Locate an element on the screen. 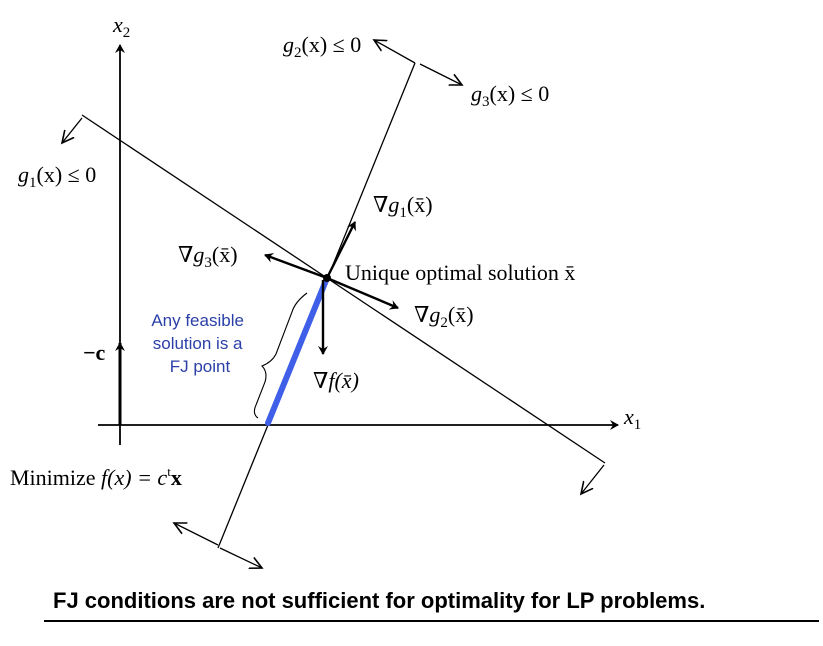 The width and height of the screenshot is (823, 646). x2-axis-label: x2 is located at coordinates (121, 26).